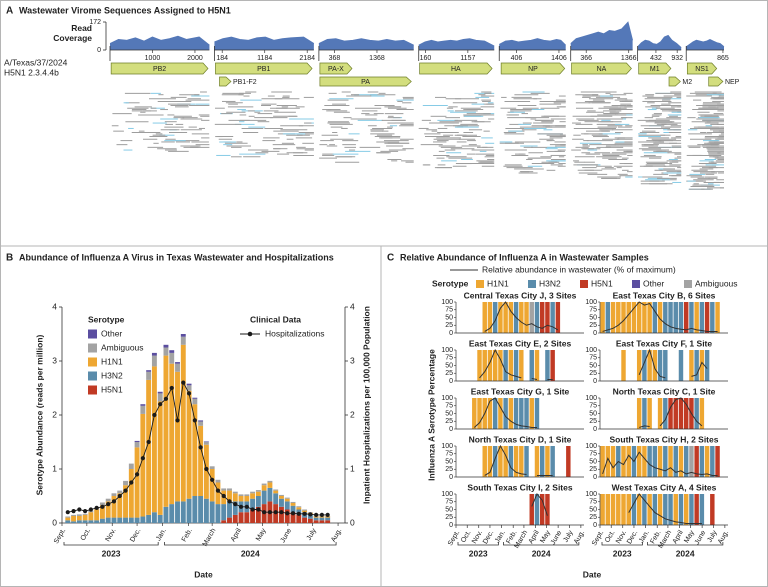 This screenshot has height=587, width=768. I want to click on gene-label: M2, so click(687, 82).